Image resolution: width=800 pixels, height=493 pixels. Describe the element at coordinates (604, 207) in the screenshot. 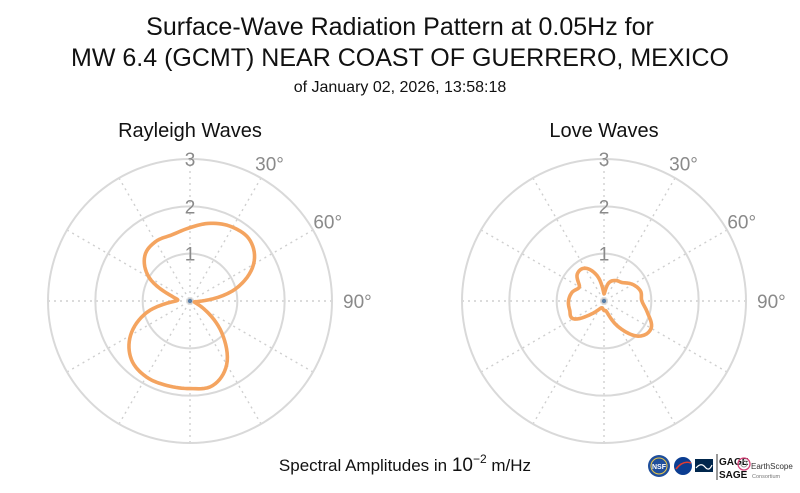

I see `love-r-tick-2: 2` at that location.